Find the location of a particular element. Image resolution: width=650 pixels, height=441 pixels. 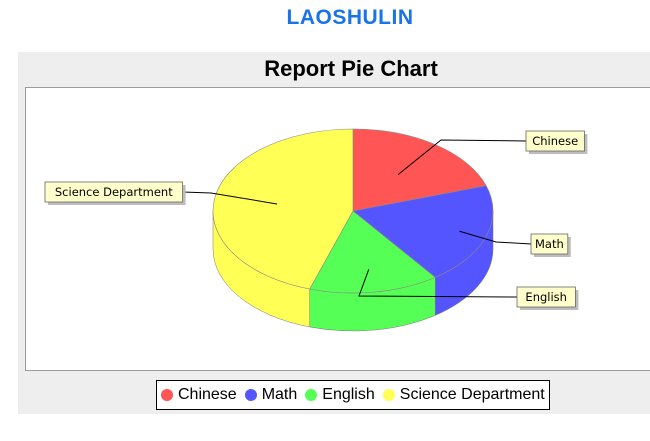

slice-label: Math is located at coordinates (549, 244).